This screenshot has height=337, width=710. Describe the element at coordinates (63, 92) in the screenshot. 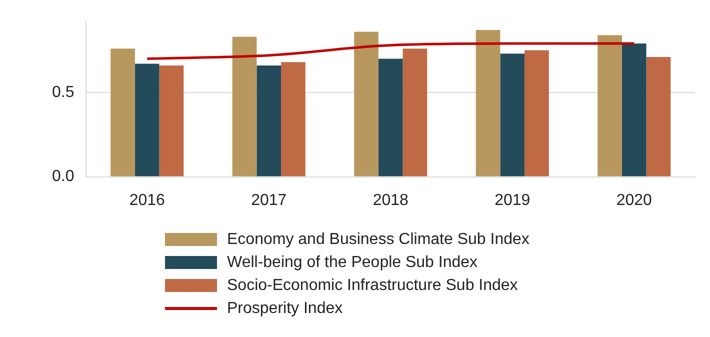

I see `y-tick-label: 0.5` at that location.